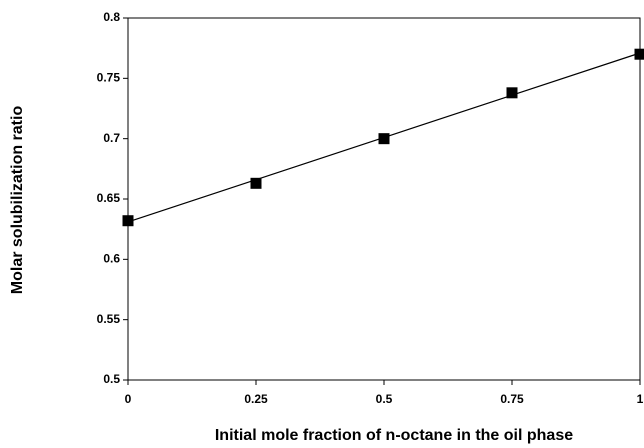 Image resolution: width=644 pixels, height=448 pixels. What do you see at coordinates (111, 379) in the screenshot?
I see `y-tick-label: 0.5` at bounding box center [111, 379].